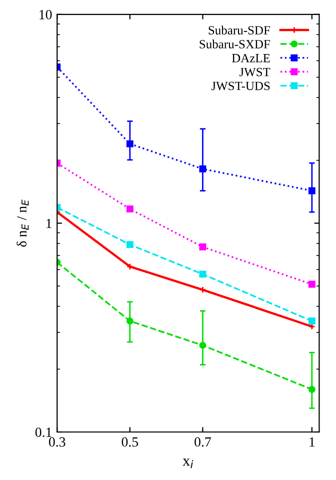  What do you see at coordinates (202, 442) in the screenshot?
I see `x-tick-label: 0.7` at bounding box center [202, 442].